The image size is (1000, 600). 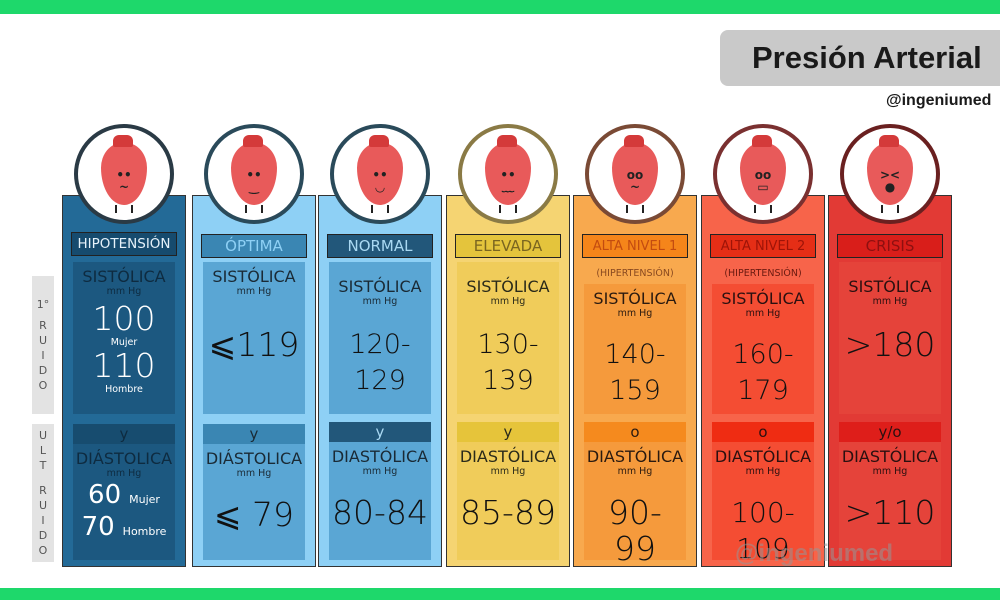 I want to click on heart-grimace-icon: oo ▭, so click(x=763, y=174).